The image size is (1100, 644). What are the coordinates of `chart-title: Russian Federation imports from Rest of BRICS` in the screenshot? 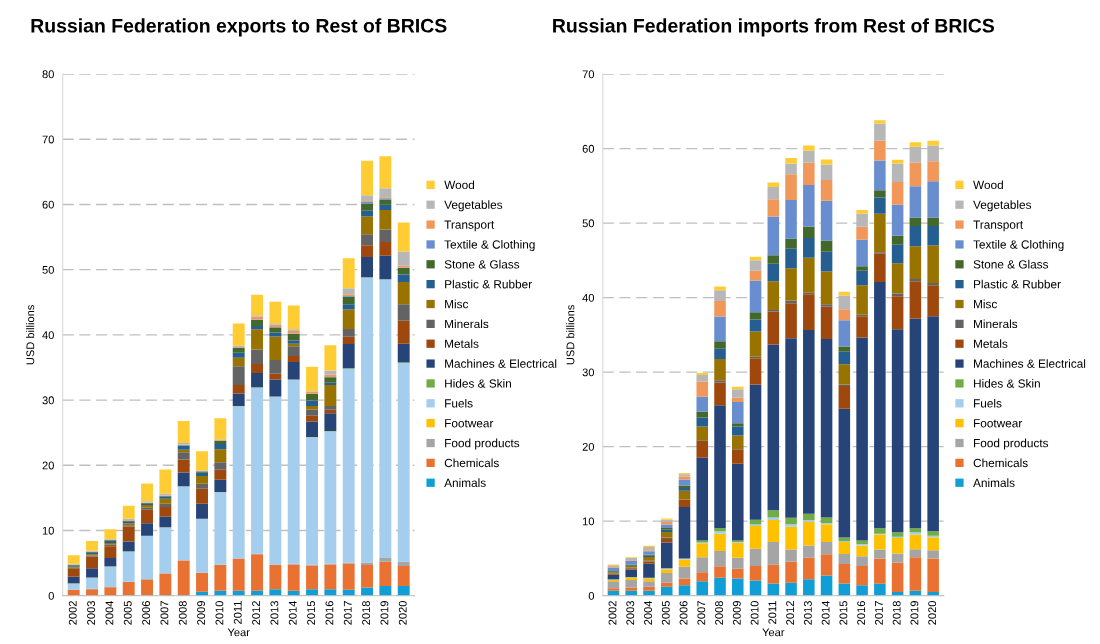 It's located at (774, 27).